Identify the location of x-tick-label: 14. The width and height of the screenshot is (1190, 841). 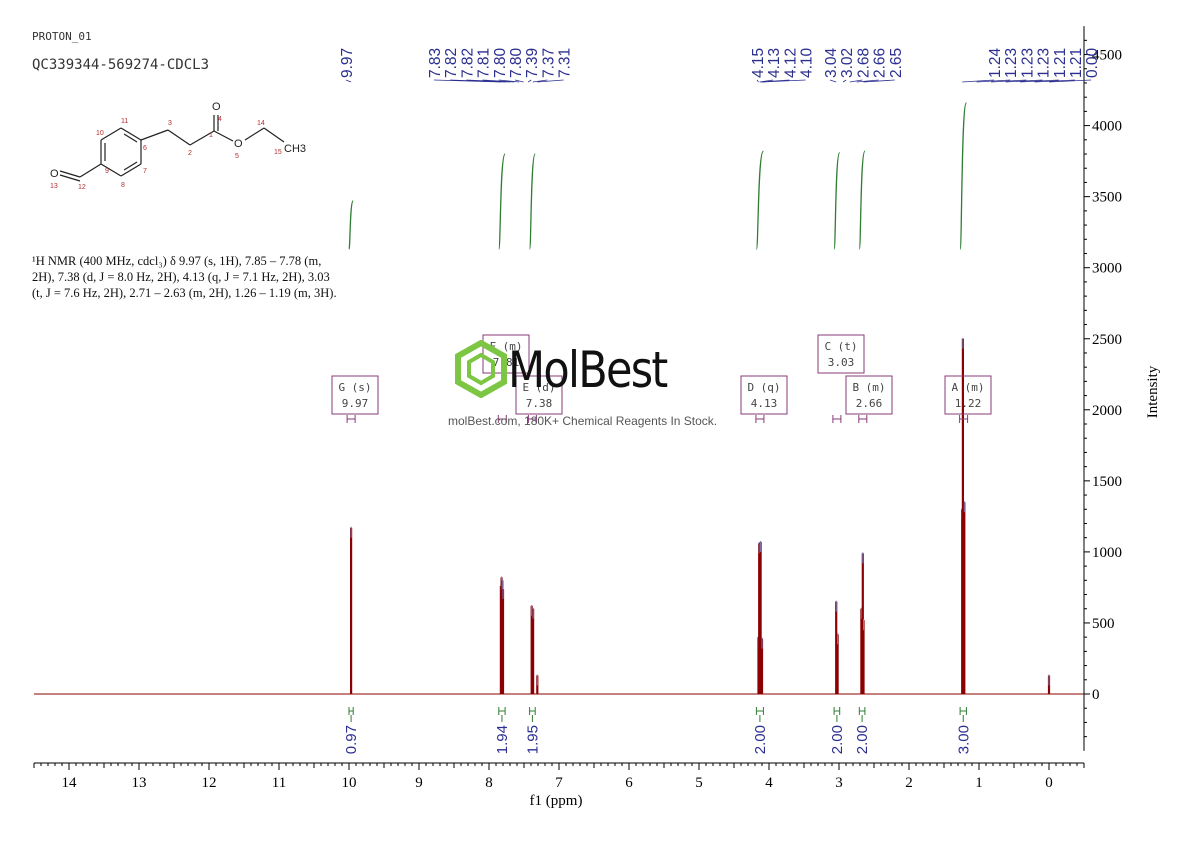
(70, 783).